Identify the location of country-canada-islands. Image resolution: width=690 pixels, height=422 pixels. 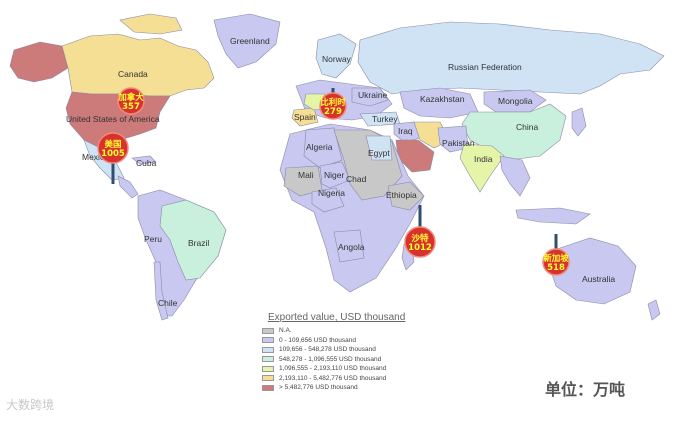
(151, 24).